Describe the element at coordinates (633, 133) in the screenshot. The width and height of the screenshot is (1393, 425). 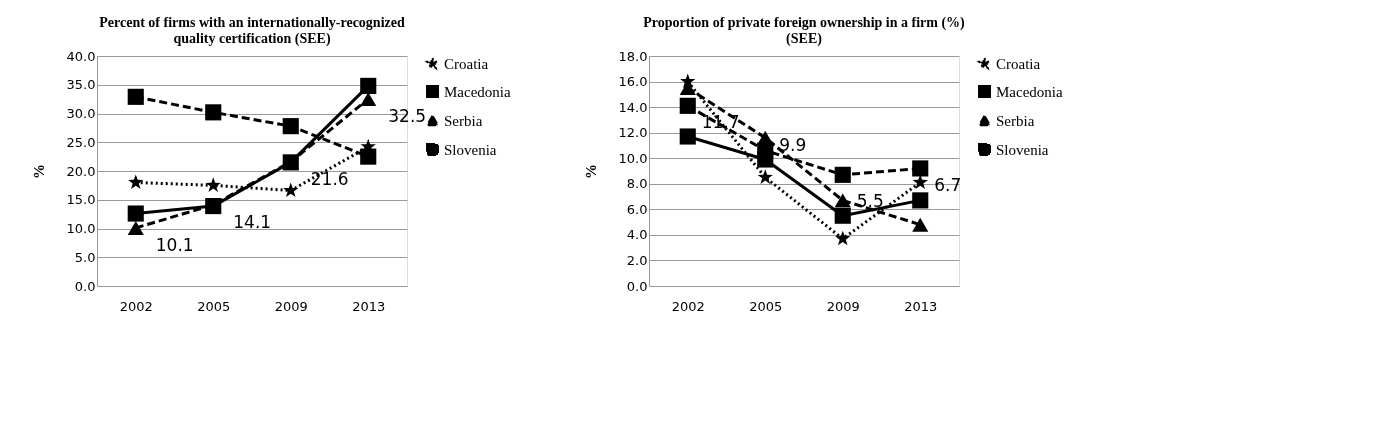
I see `y-tick-label: 12.0` at that location.